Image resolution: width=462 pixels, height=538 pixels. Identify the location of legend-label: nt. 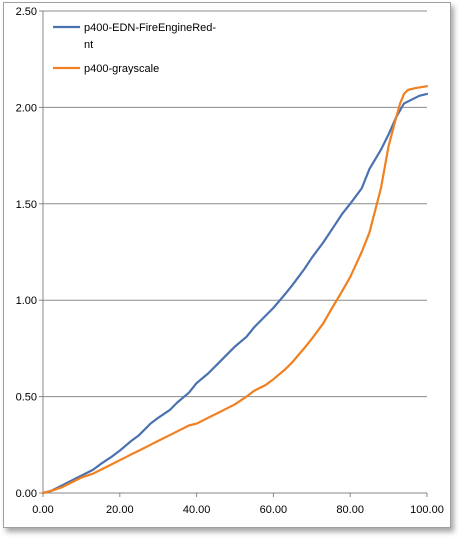
(88, 45).